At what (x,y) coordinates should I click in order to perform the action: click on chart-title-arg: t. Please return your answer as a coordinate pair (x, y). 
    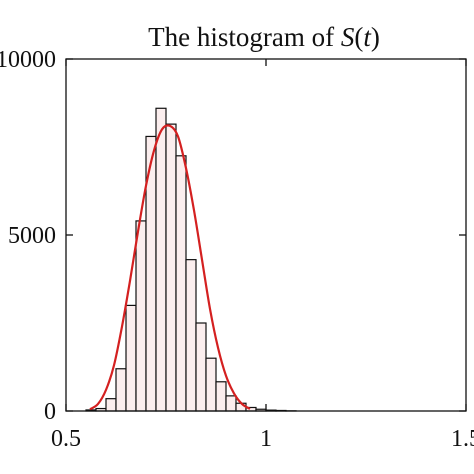
    Looking at the image, I should click on (367, 37).